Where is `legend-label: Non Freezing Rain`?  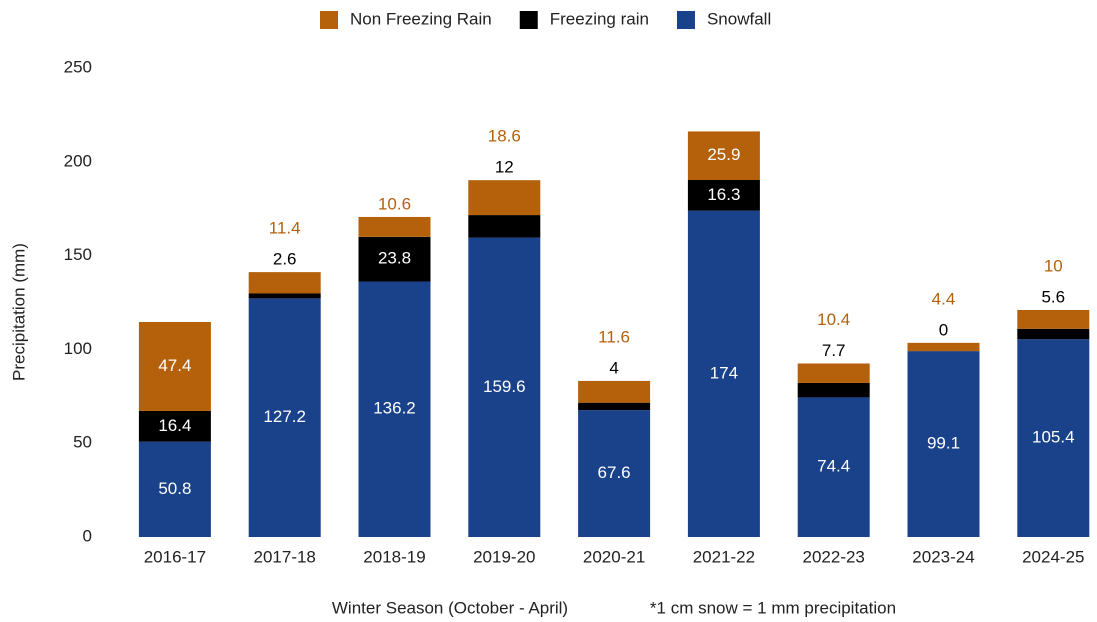
legend-label: Non Freezing Rain is located at coordinates (421, 18).